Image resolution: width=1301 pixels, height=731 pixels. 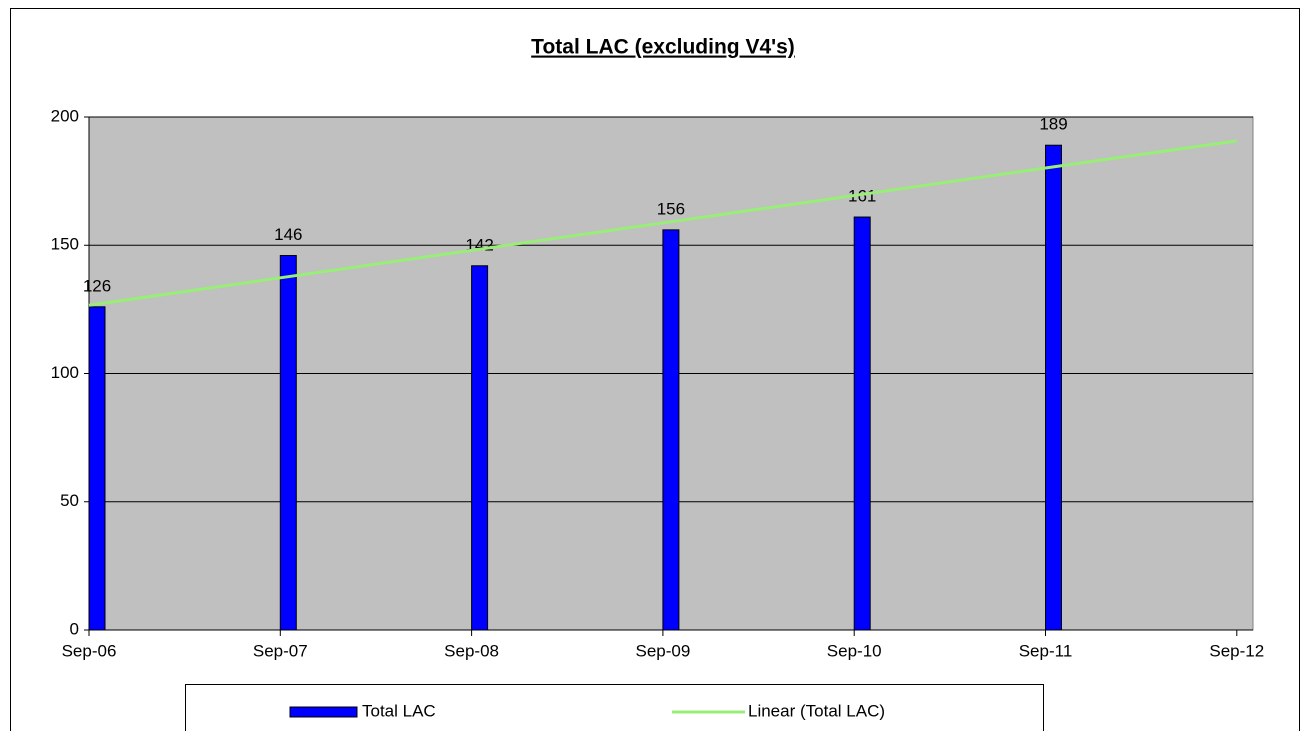 What do you see at coordinates (1046, 650) in the screenshot?
I see `x-tick-label: Sep-11` at bounding box center [1046, 650].